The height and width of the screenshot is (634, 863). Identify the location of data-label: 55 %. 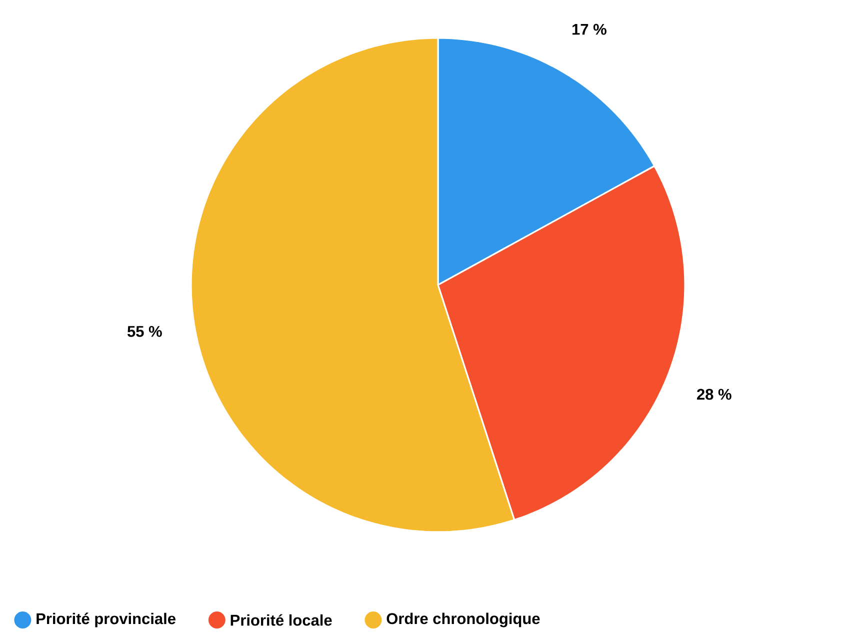
(144, 331).